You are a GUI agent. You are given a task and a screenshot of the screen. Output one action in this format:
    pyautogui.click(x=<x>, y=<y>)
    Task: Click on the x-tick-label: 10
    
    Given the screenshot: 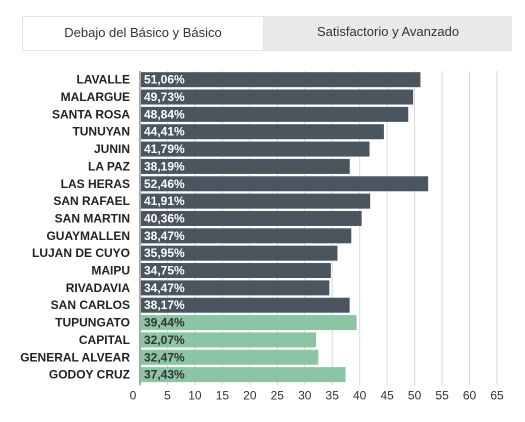 What is the action you would take?
    pyautogui.click(x=195, y=395)
    